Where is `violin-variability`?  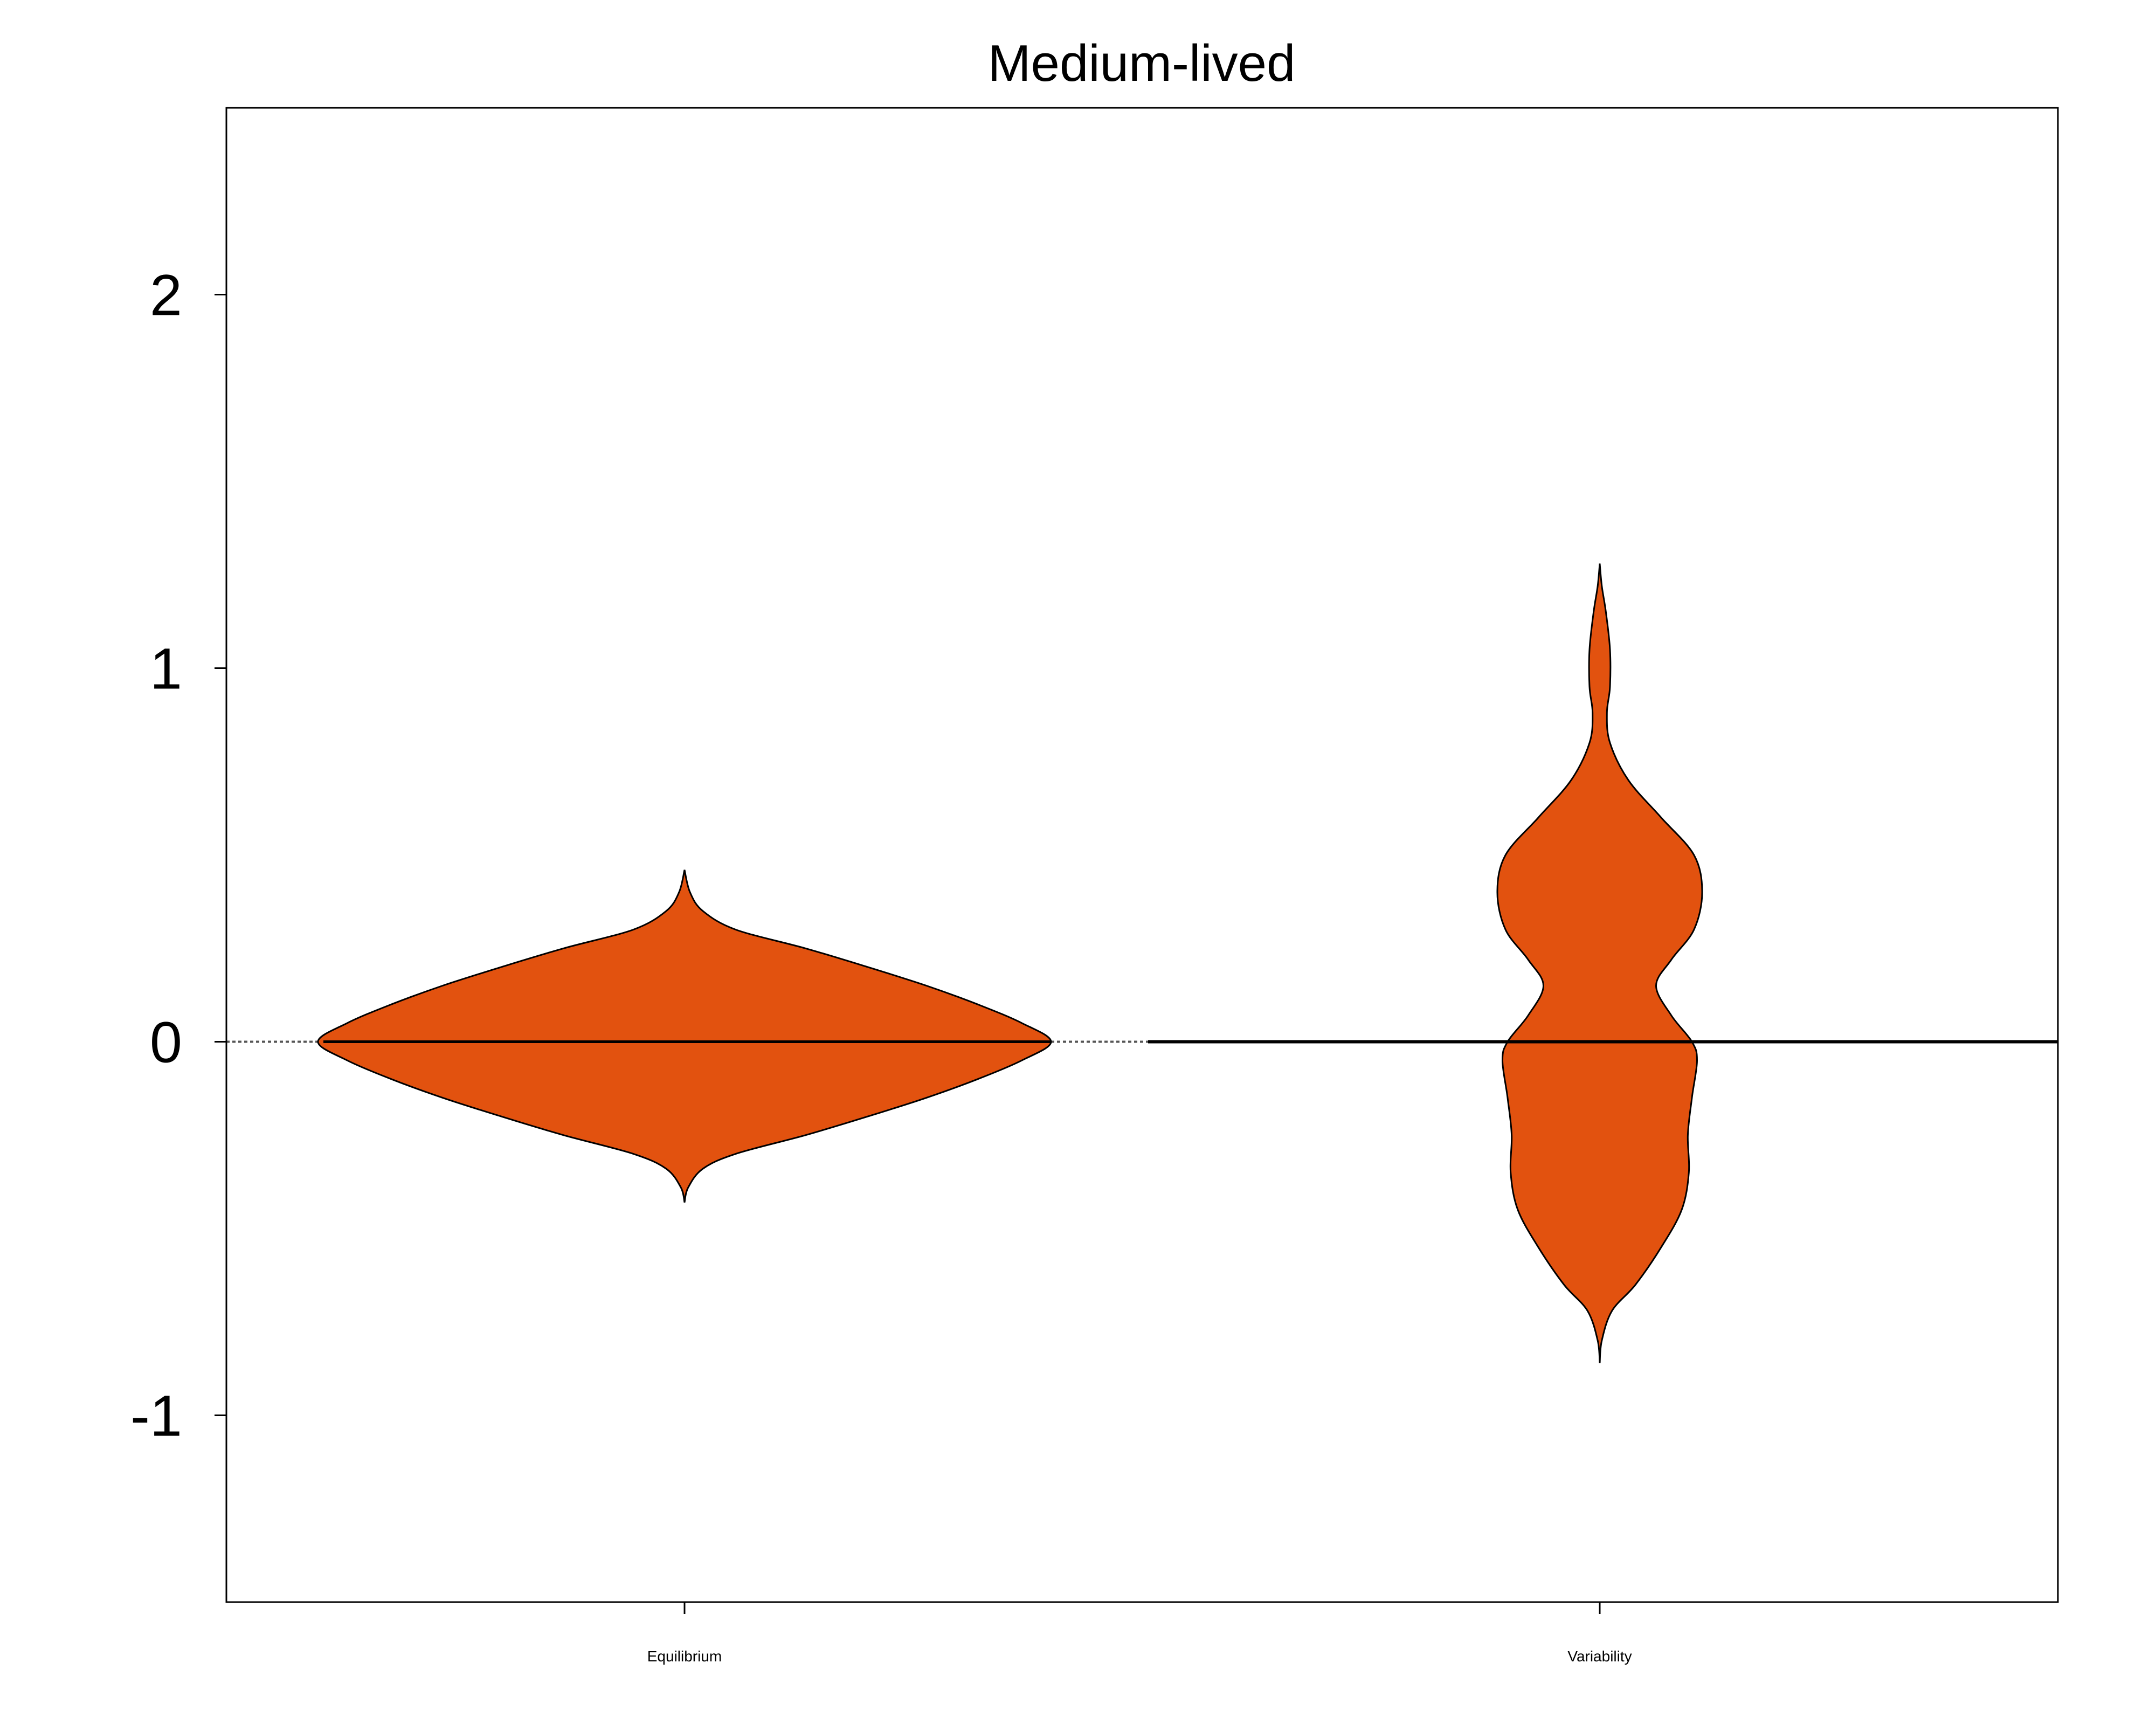
violin-variability is located at coordinates (1599, 963).